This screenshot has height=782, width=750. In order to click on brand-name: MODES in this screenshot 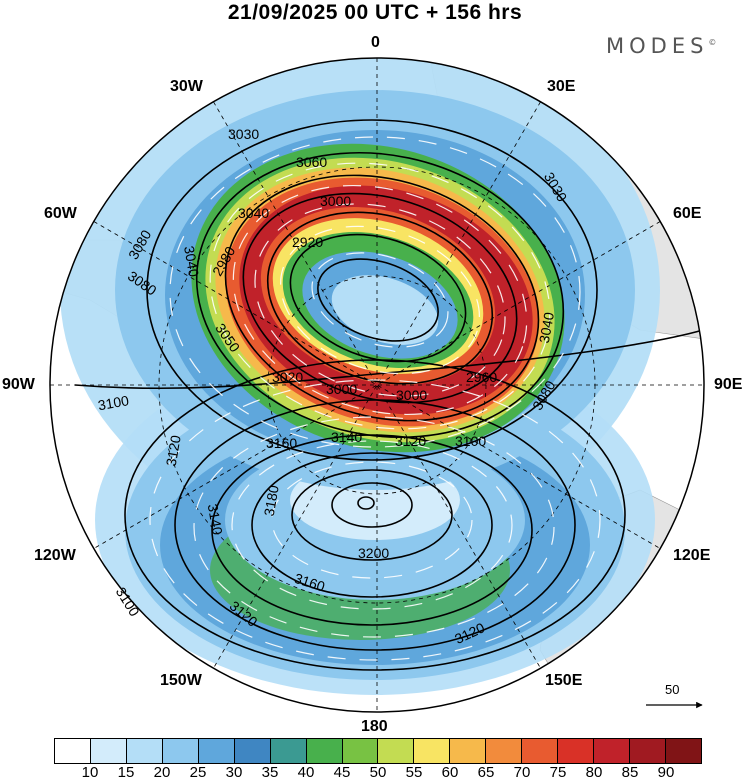, I will do `click(657, 46)`.